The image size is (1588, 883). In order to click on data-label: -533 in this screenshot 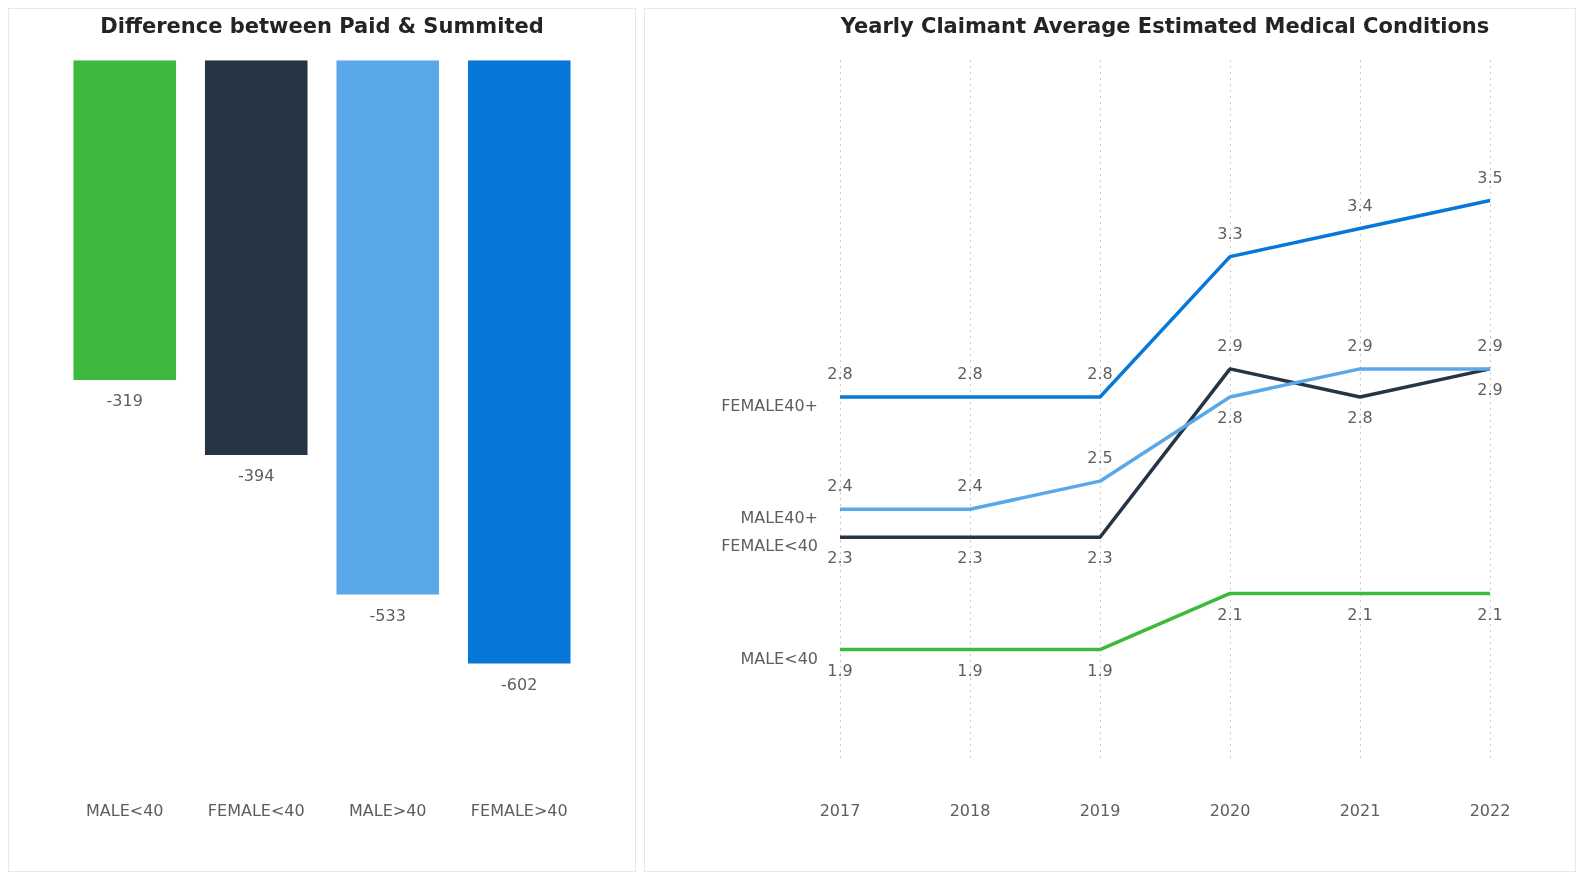, I will do `click(387, 615)`.